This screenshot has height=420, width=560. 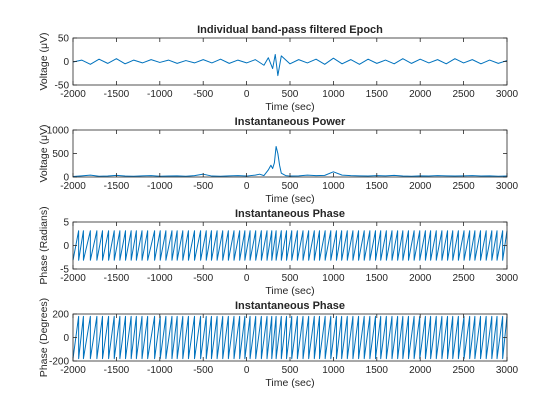 What do you see at coordinates (377, 278) in the screenshot?
I see `phase-radians-xtick-label: 1500` at bounding box center [377, 278].